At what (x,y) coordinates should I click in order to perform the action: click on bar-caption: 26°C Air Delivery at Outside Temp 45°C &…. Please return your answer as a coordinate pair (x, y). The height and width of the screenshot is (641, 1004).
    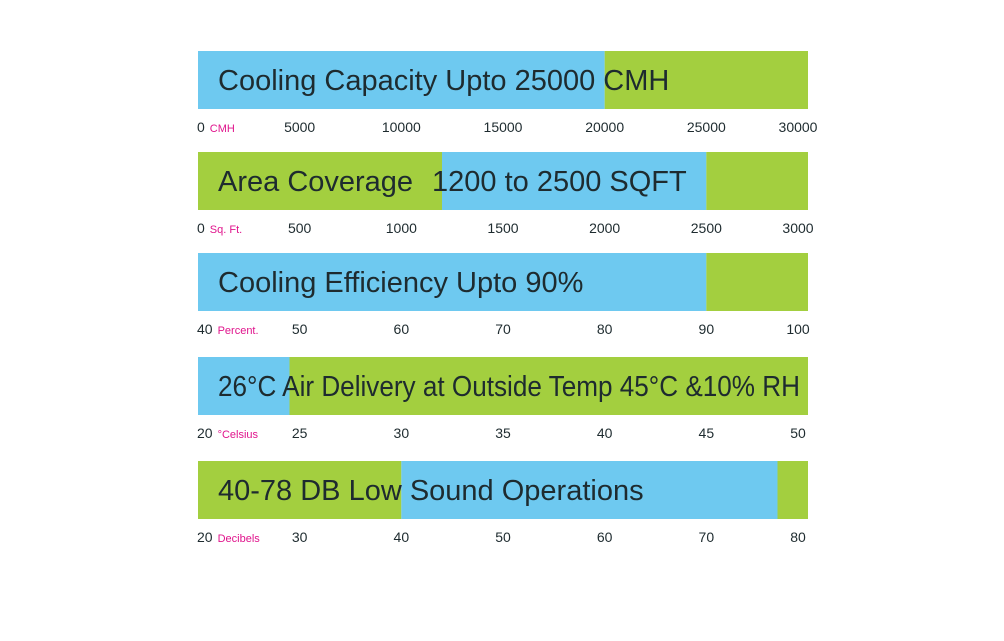
    Looking at the image, I should click on (509, 387).